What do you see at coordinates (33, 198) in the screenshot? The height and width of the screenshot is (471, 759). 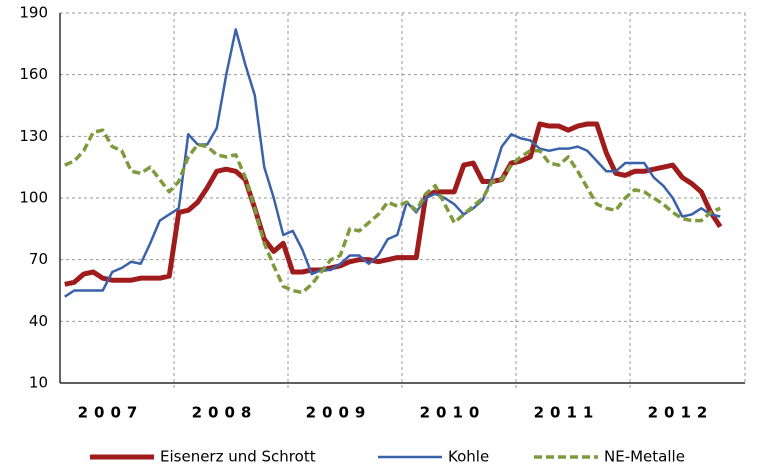 I see `y-tick-label: 100` at bounding box center [33, 198].